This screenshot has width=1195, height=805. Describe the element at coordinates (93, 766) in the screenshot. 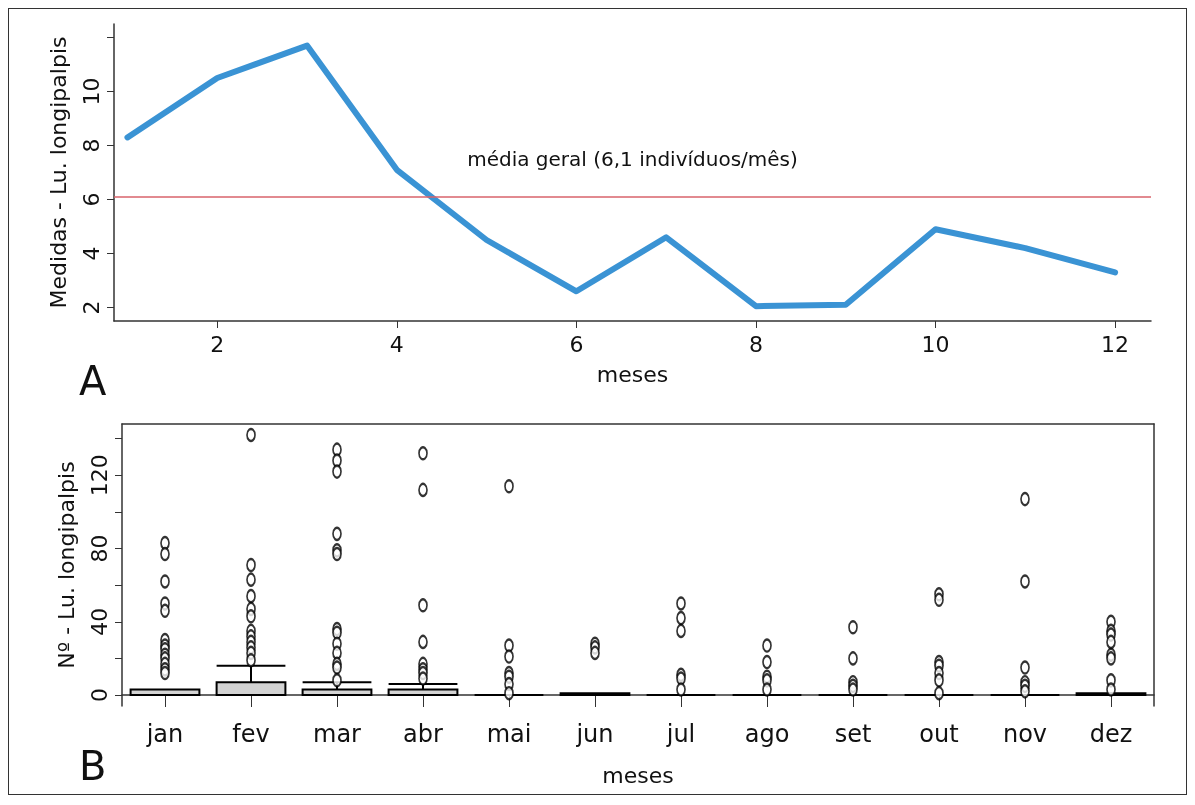

I see `text: B` at that location.